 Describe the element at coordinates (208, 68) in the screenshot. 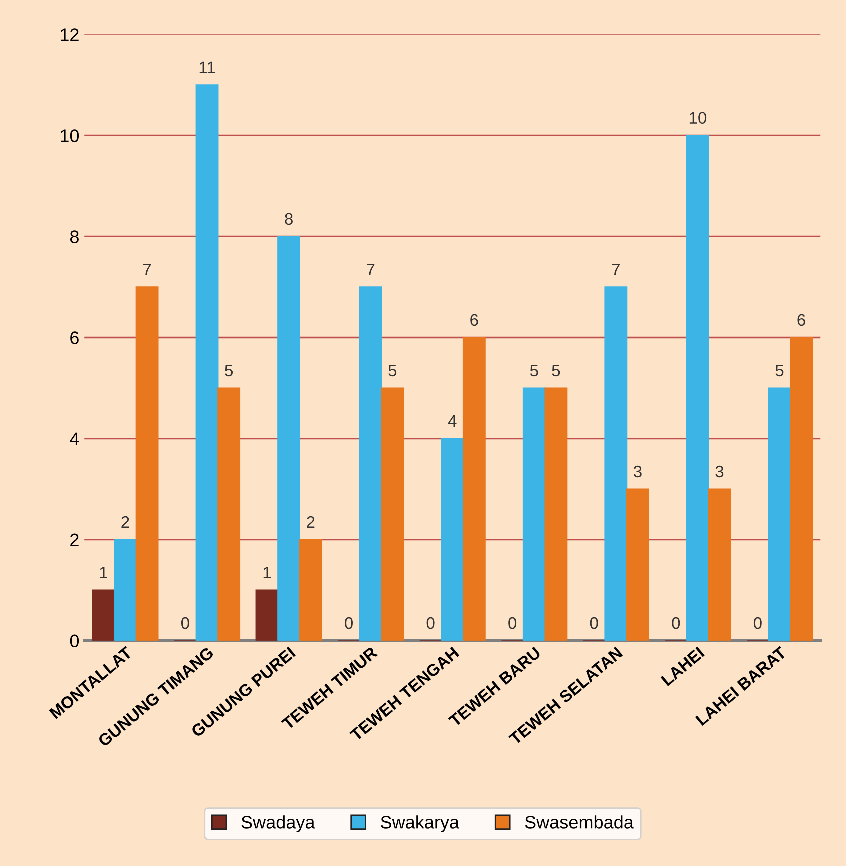

I see `data-label: 11` at that location.